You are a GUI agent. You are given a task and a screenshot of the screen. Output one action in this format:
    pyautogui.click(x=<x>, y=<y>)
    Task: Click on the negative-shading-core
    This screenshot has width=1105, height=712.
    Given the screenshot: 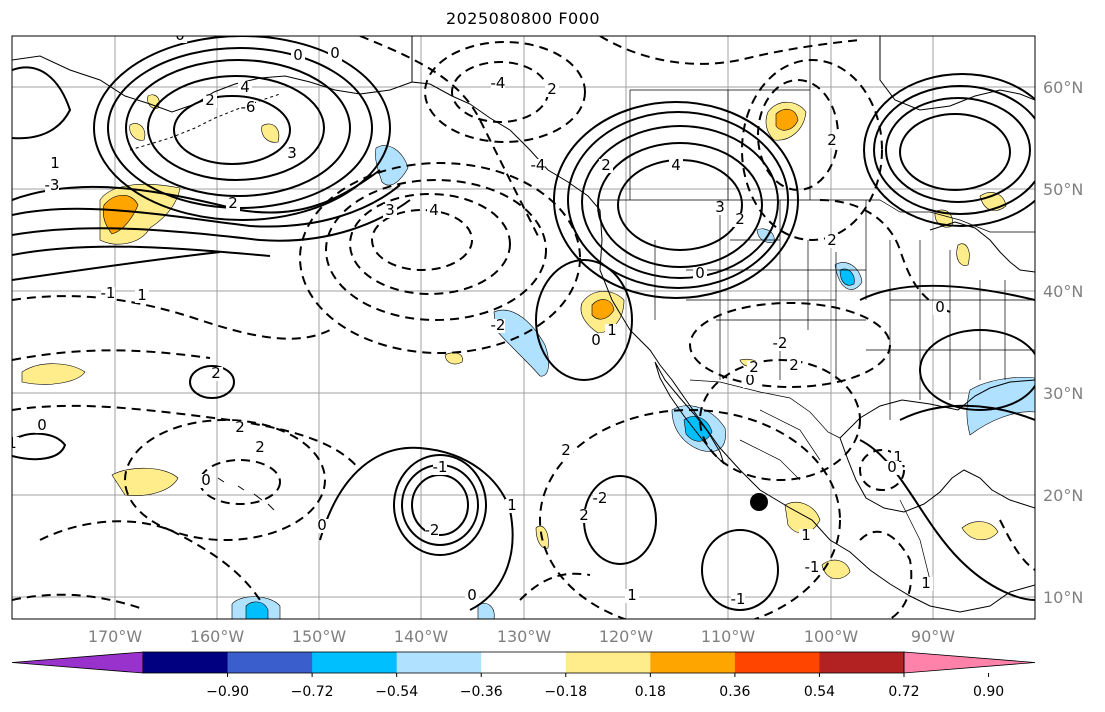 What is the action you would take?
    pyautogui.click(x=847, y=277)
    